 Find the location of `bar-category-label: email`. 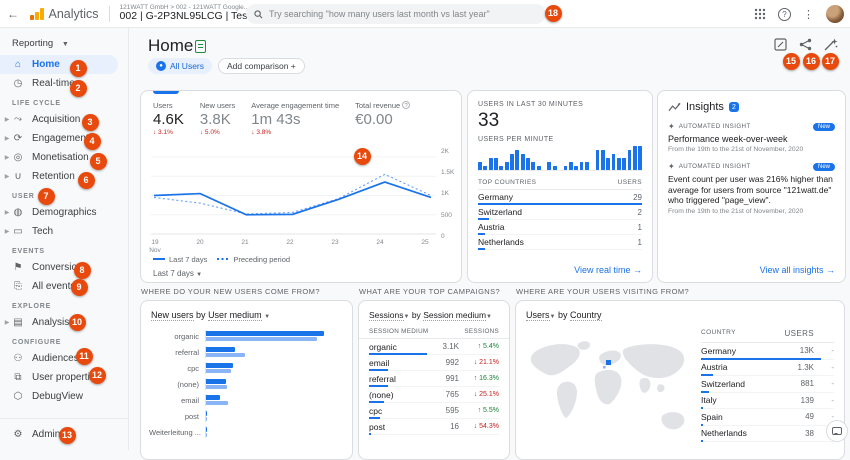

bar-category-label: email is located at coordinates (190, 400).